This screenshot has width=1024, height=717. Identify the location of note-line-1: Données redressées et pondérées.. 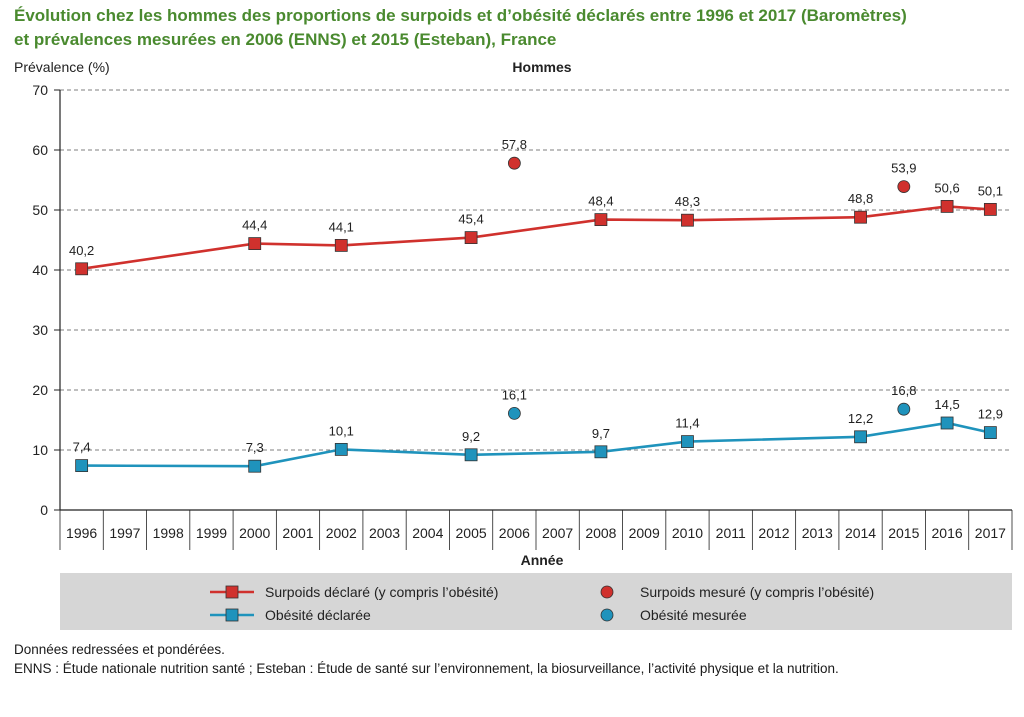
(119, 649).